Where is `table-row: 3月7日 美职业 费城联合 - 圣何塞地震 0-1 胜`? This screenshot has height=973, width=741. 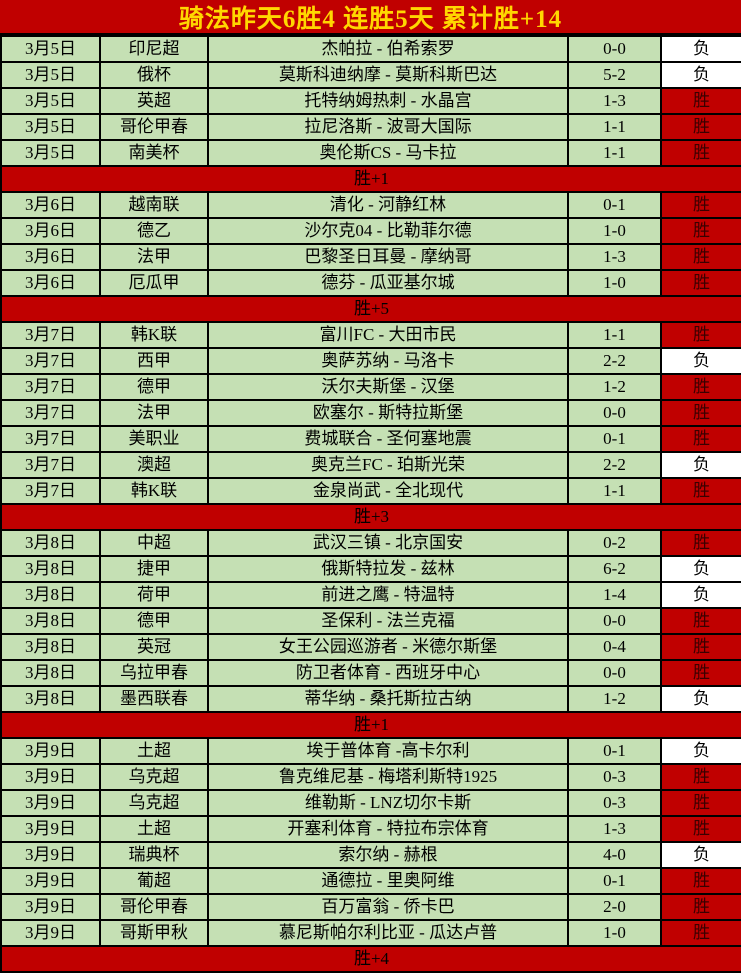
table-row: 3月7日 美职业 费城联合 - 圣何塞地震 0-1 胜 is located at coordinates (370, 439).